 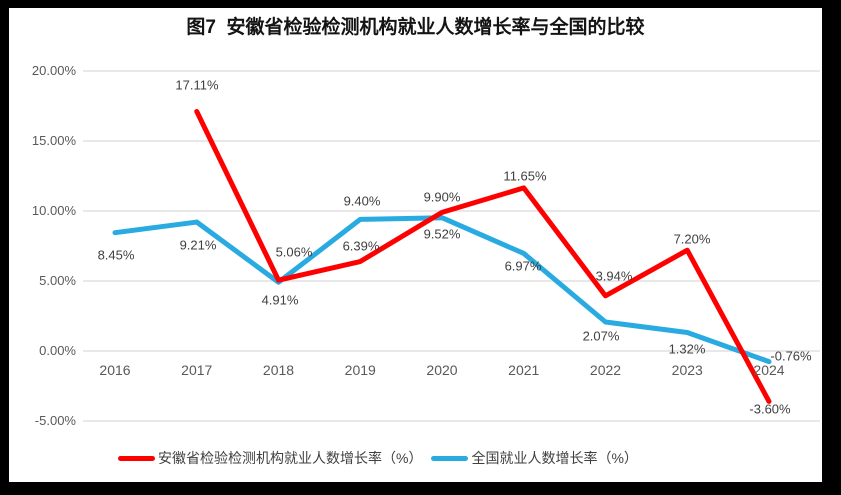 I want to click on legend-blue-line-swatch, so click(x=450, y=458).